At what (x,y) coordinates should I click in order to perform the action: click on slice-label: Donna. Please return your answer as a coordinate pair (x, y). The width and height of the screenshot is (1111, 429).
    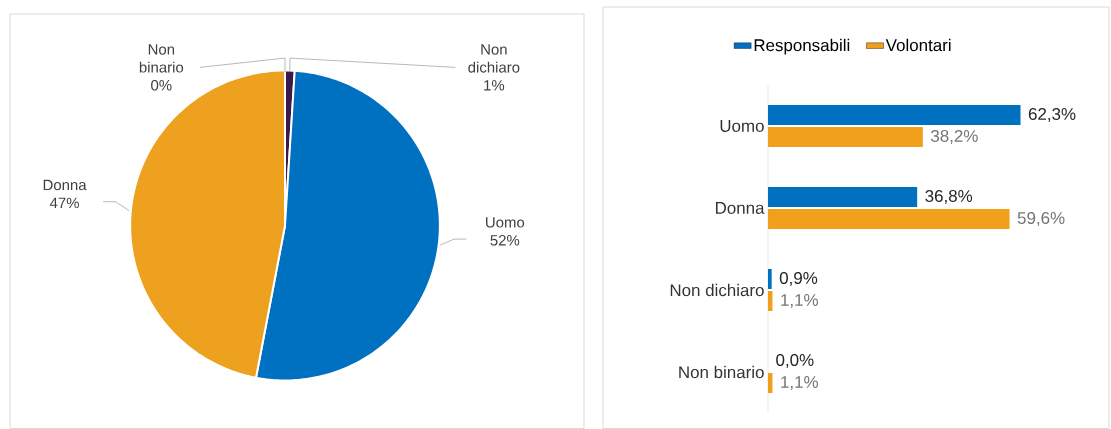
    Looking at the image, I should click on (65, 185).